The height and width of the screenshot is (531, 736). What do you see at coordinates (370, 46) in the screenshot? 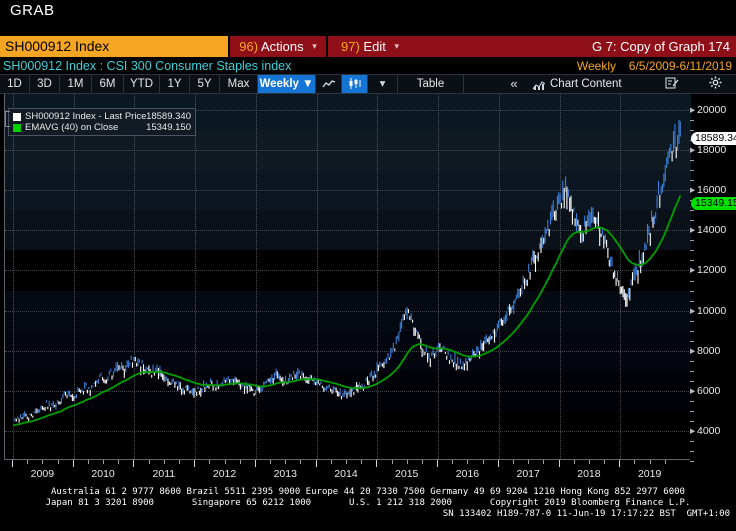
I see `edit-button: 97) Edit ▾` at bounding box center [370, 46].